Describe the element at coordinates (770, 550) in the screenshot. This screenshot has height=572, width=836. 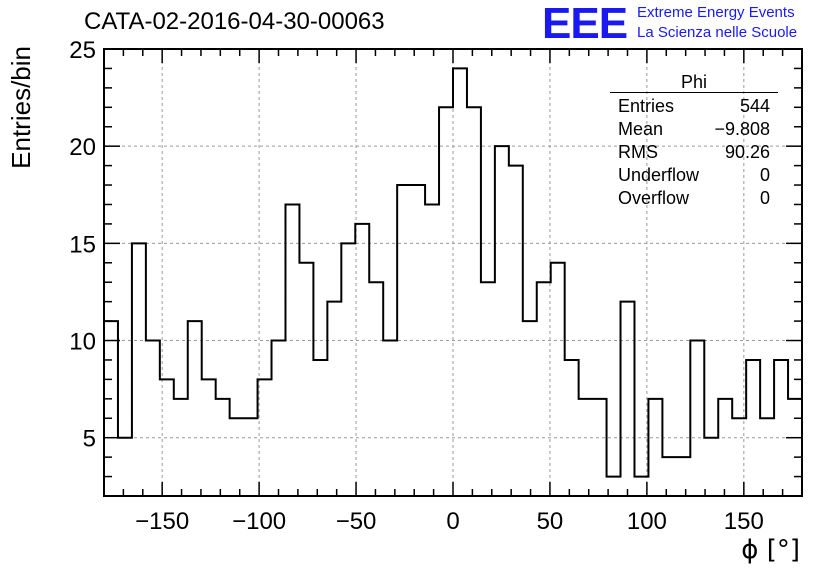
I see `x-axis-label: ϕ [°]` at that location.